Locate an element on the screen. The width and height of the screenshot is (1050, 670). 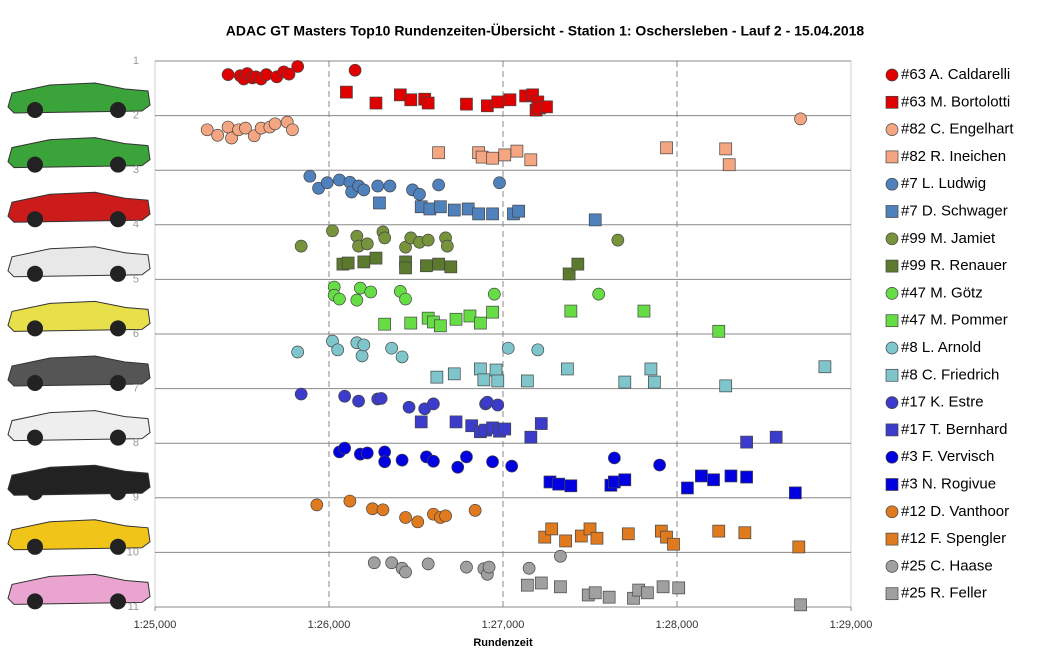
x-tick-label: 1:29,000 is located at coordinates (851, 625).